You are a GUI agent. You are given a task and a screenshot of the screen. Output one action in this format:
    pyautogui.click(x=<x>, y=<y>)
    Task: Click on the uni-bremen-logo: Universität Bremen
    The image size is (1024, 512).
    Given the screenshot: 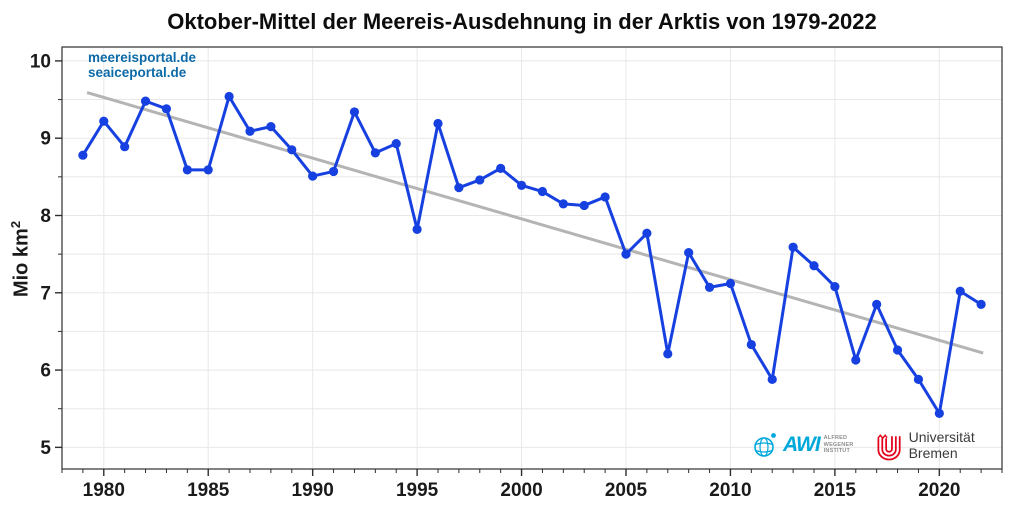 What is the action you would take?
    pyautogui.click(x=949, y=445)
    